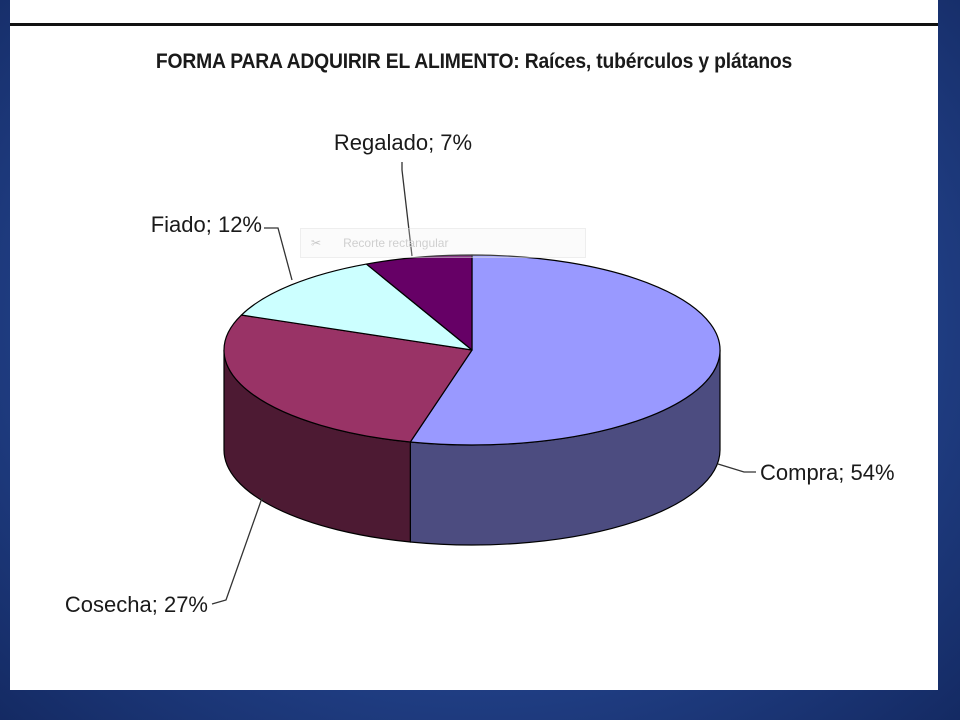 The image size is (960, 720). I want to click on data-label-fiado: Fiado; 12%, so click(206, 224).